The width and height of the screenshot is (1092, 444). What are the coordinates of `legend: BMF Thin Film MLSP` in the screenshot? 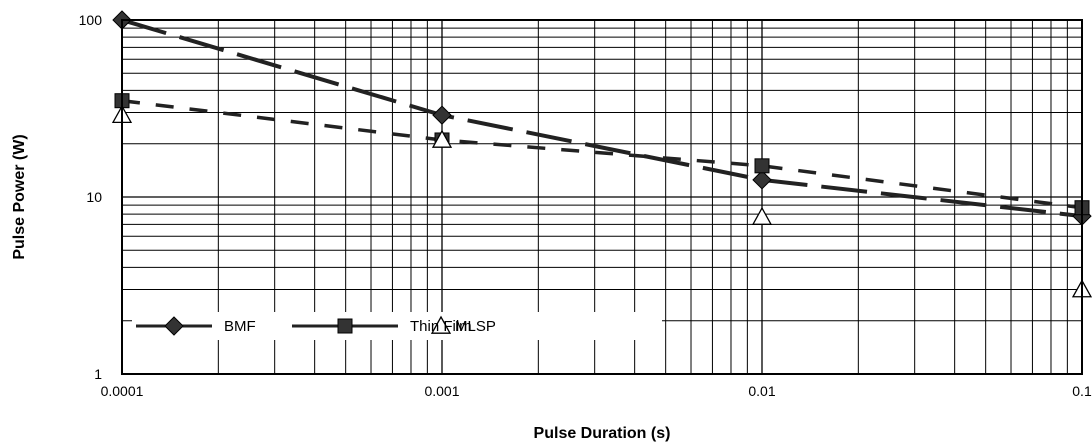 It's located at (397, 326).